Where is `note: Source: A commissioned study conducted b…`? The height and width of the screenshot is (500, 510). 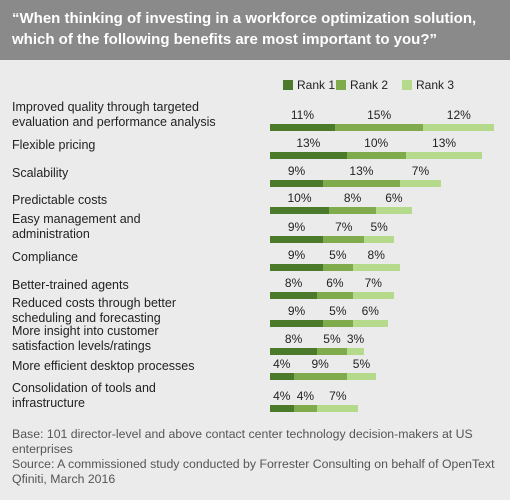
note: Source: A commissioned study conducted b… is located at coordinates (253, 471).